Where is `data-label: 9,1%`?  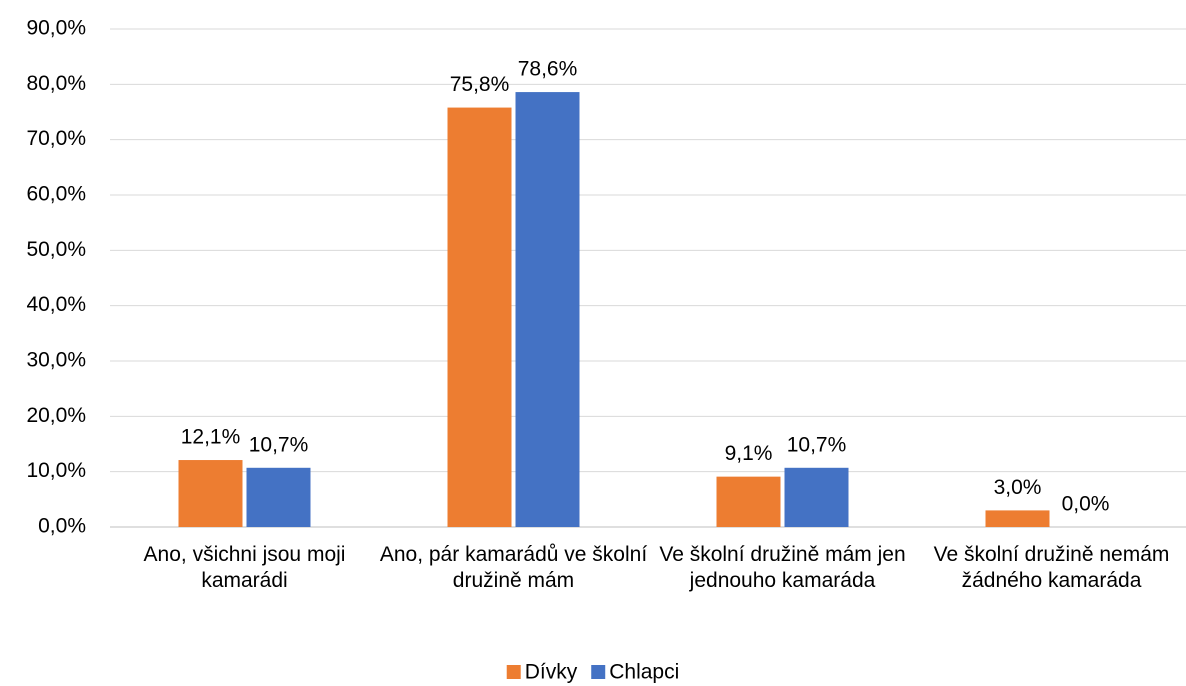 data-label: 9,1% is located at coordinates (749, 453).